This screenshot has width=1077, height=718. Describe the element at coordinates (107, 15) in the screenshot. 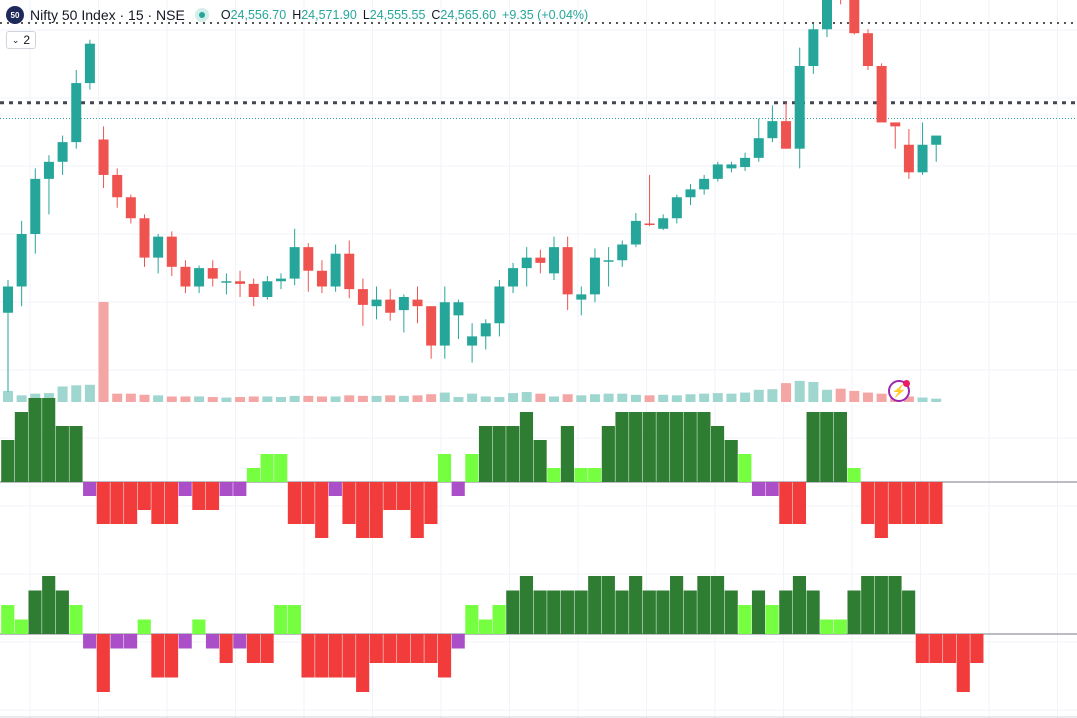

I see `symbol-name: Nifty 50 Index · 15 · NSE` at that location.